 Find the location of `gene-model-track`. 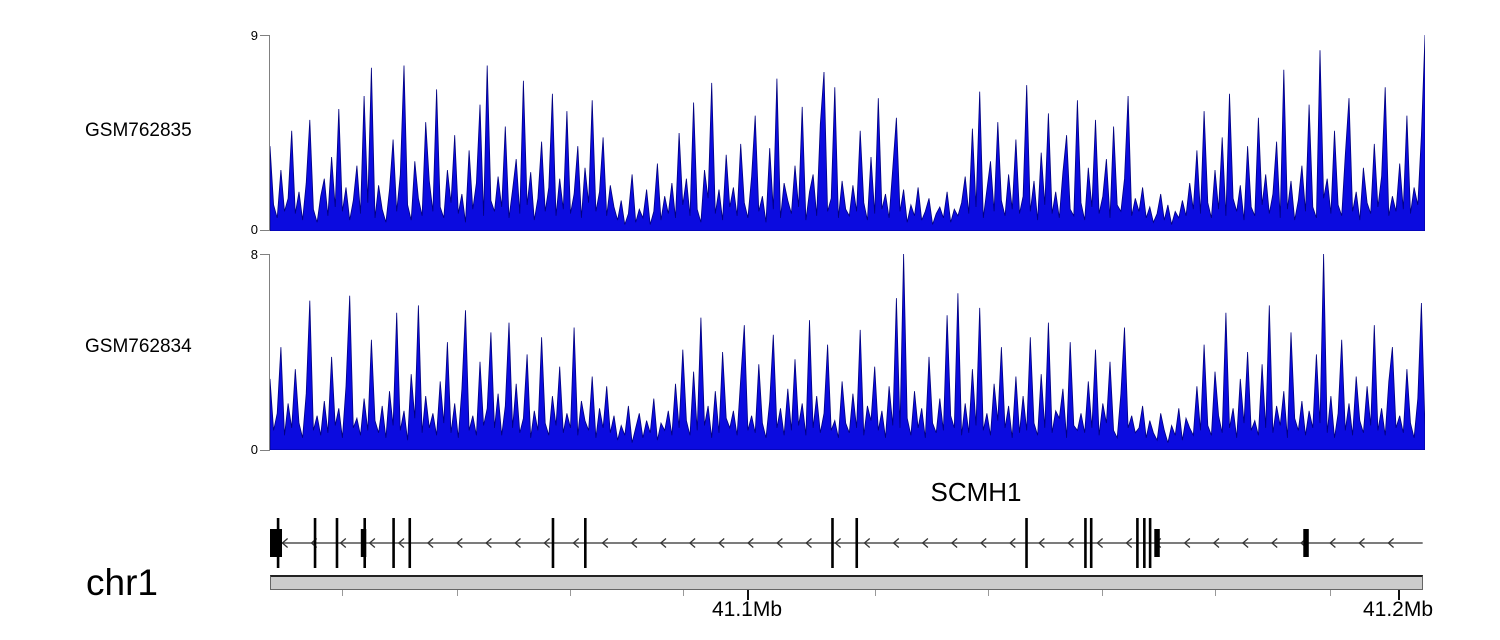

gene-model-track is located at coordinates (846, 543).